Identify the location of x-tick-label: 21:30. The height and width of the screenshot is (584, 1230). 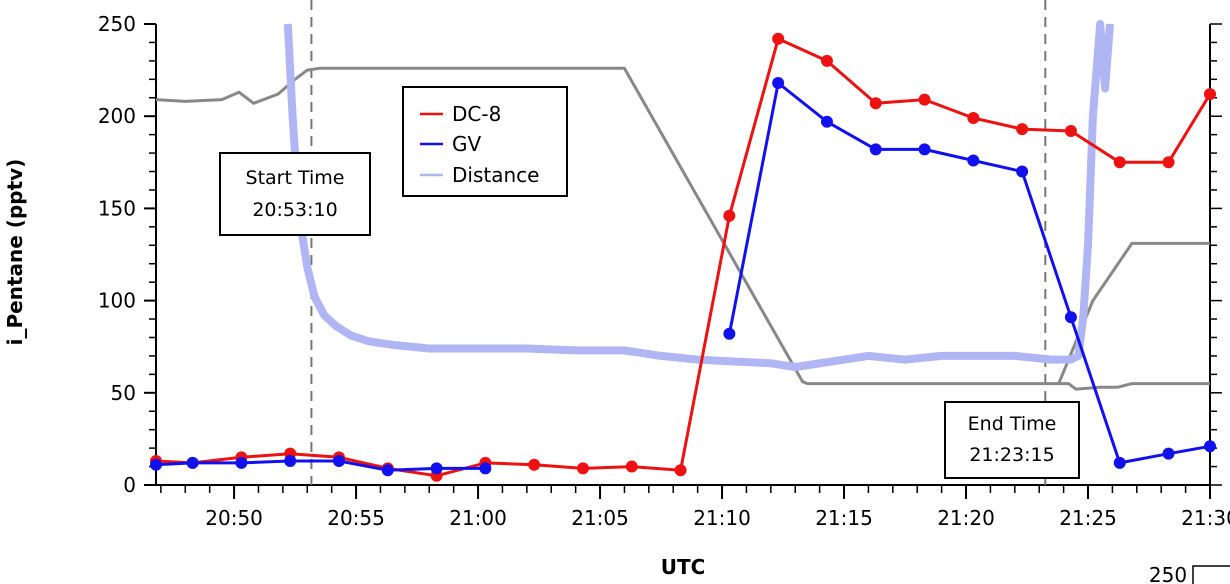
(1205, 518).